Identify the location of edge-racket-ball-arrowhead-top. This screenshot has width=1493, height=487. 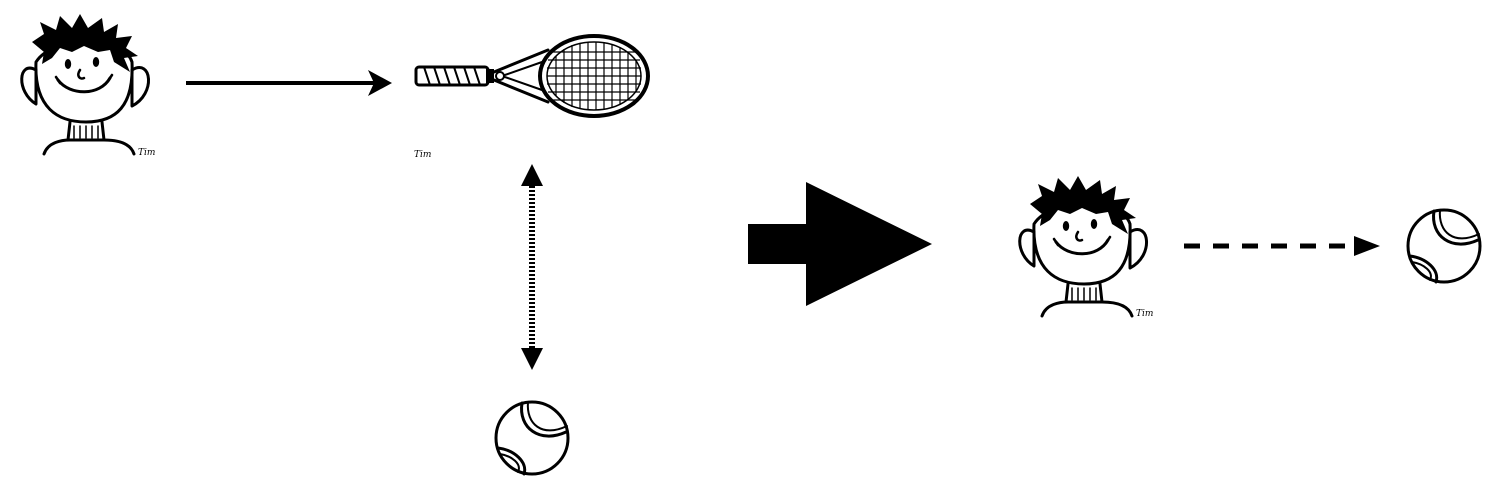
(532, 175).